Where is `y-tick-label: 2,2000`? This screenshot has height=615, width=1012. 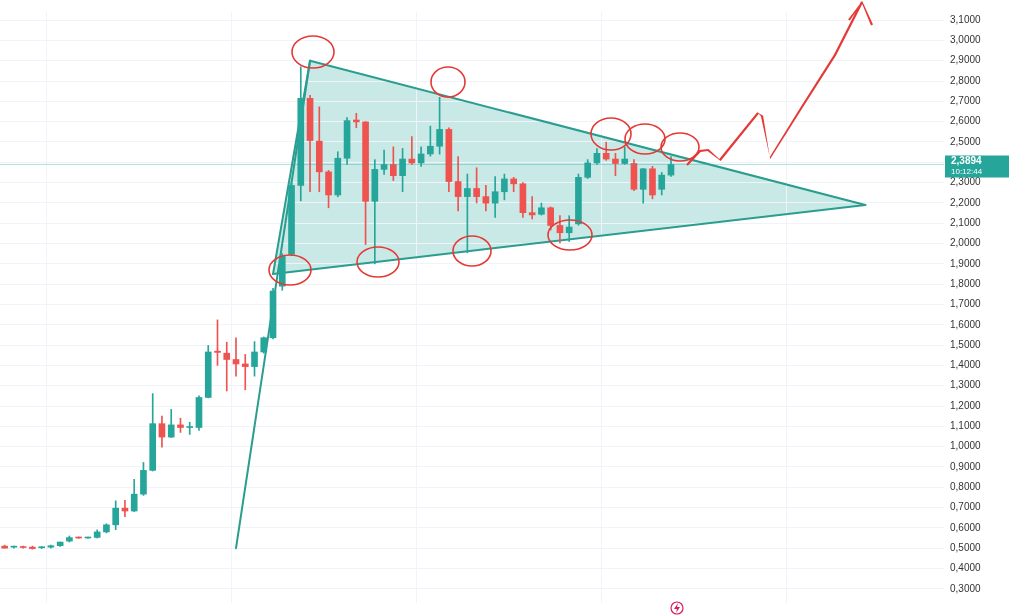 y-tick-label: 2,2000 is located at coordinates (966, 202).